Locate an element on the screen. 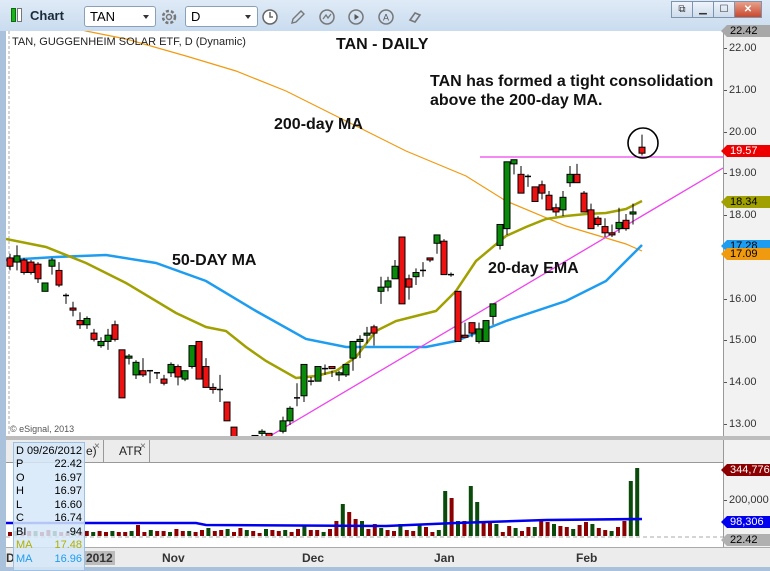 The width and height of the screenshot is (770, 571). date-label-dec: Dec is located at coordinates (313, 558).